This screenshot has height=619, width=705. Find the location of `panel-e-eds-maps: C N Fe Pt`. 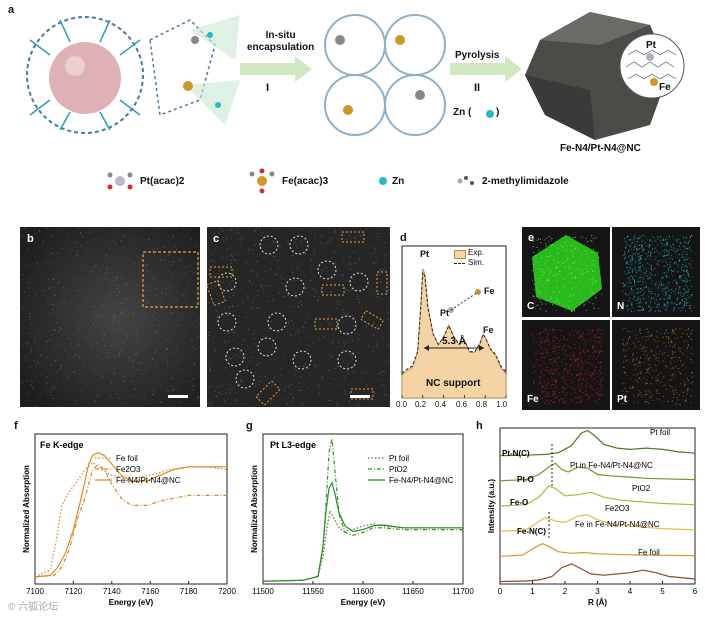

panel-e-eds-maps: C N Fe Pt is located at coordinates (611, 318).